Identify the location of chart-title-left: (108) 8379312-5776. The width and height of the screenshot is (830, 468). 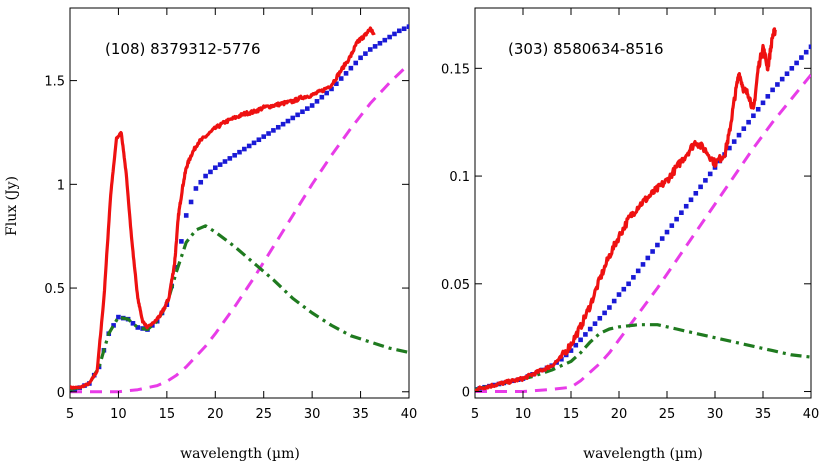
(183, 49).